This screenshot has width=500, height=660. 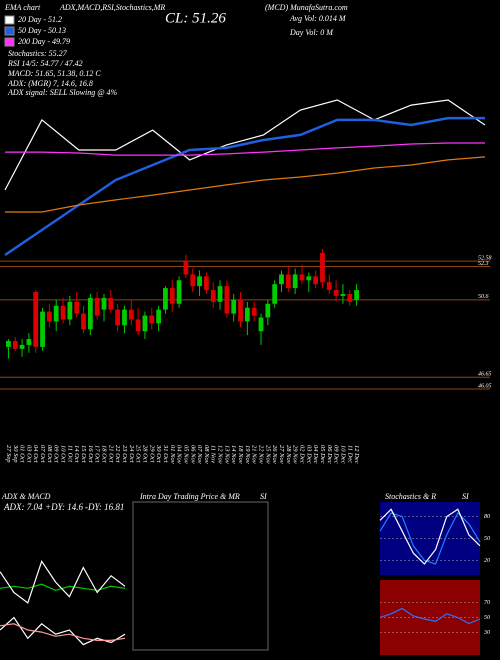 What do you see at coordinates (158, 453) in the screenshot?
I see `x-tick-label: 30 Oct` at bounding box center [158, 453].